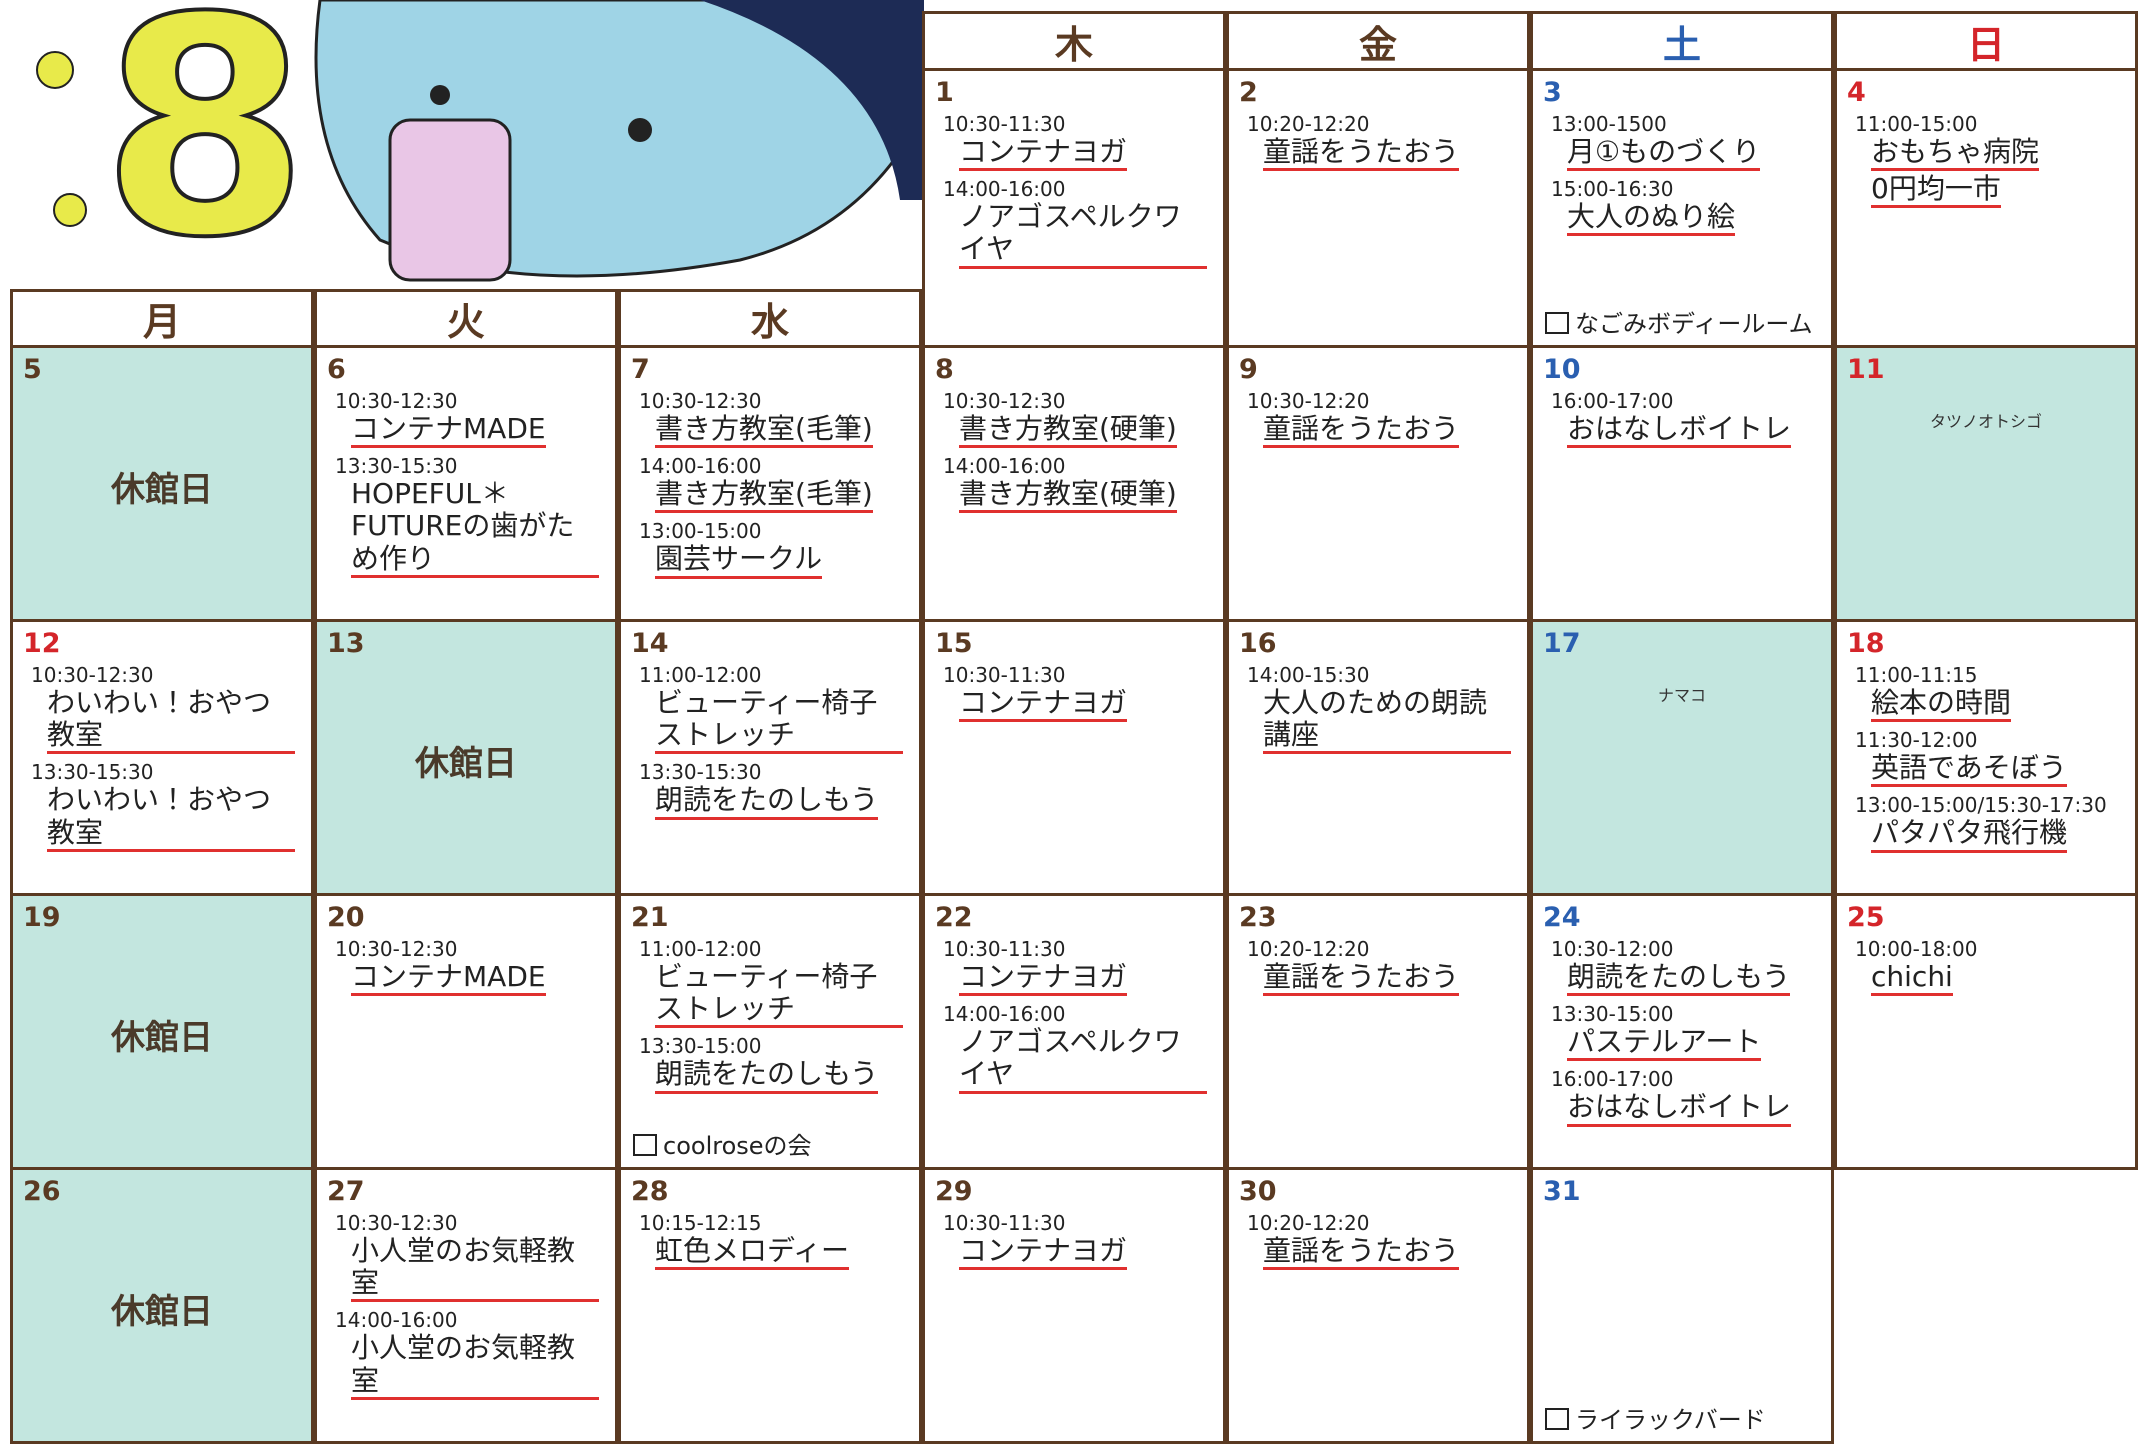 The width and height of the screenshot is (2141, 1444). Describe the element at coordinates (205, 144) in the screenshot. I see `month-number: 8` at that location.